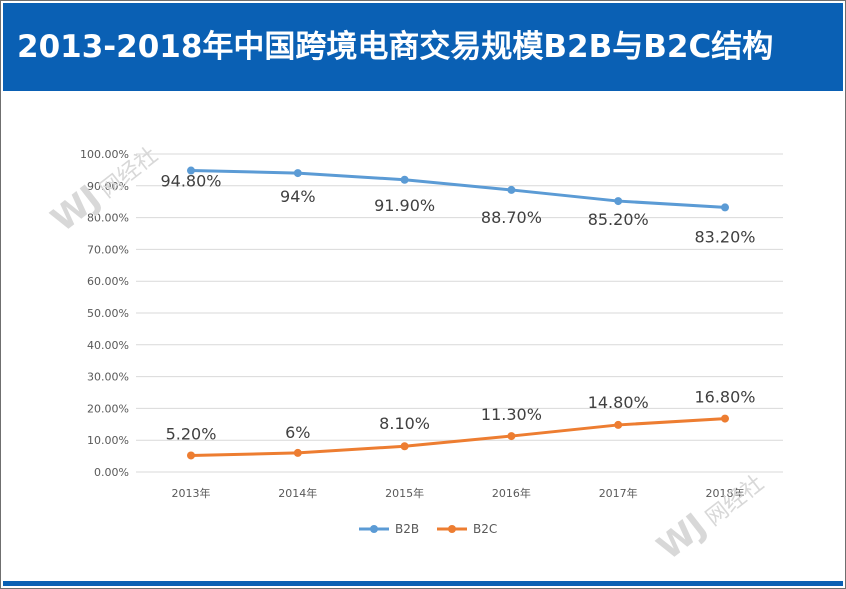 This screenshot has height=589, width=846. What do you see at coordinates (428, 529) in the screenshot?
I see `legend: B2B B2C` at bounding box center [428, 529].